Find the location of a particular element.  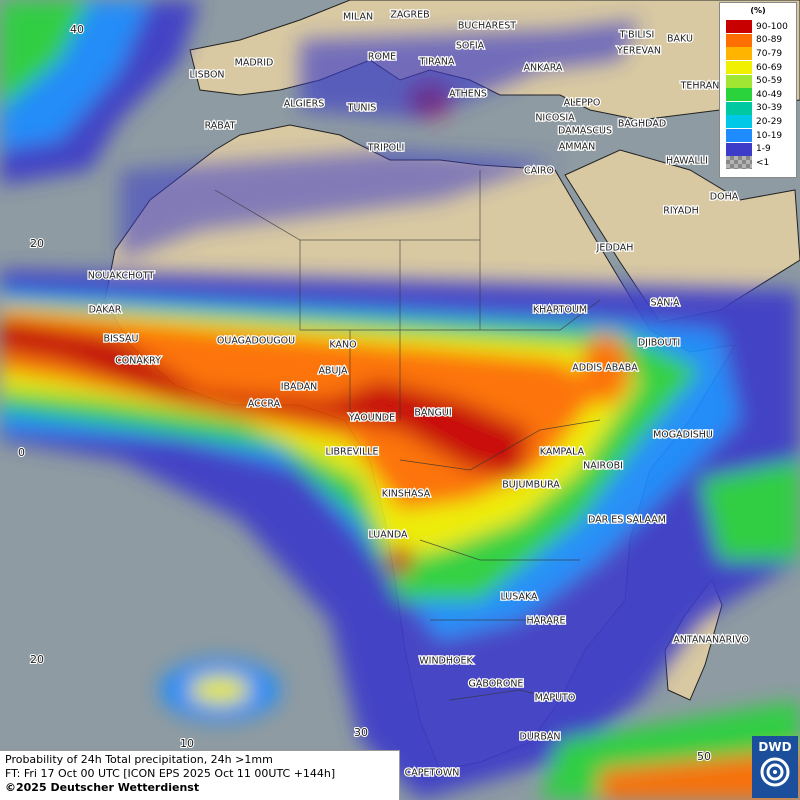

city-label: RABAT is located at coordinates (220, 126).